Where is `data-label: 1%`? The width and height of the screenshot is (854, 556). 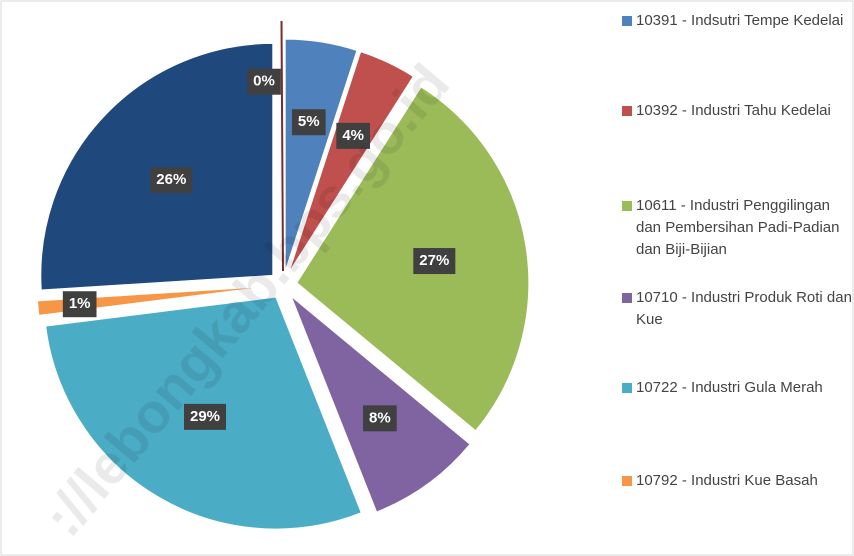
data-label: 1% is located at coordinates (79, 304).